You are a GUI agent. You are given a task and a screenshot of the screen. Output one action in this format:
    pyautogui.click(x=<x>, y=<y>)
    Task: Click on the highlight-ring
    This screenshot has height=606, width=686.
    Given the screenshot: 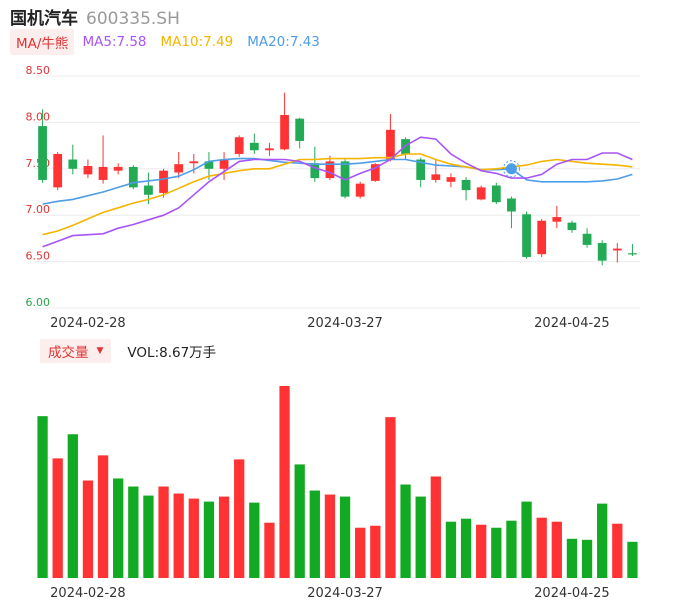 What is the action you would take?
    pyautogui.click(x=511, y=169)
    